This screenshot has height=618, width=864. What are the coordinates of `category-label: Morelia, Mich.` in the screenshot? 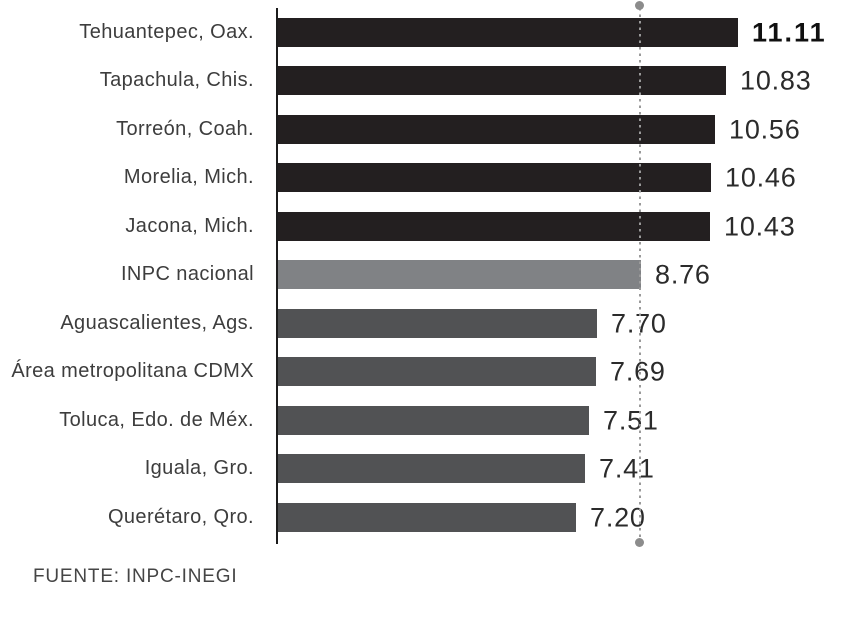 It's located at (188, 177).